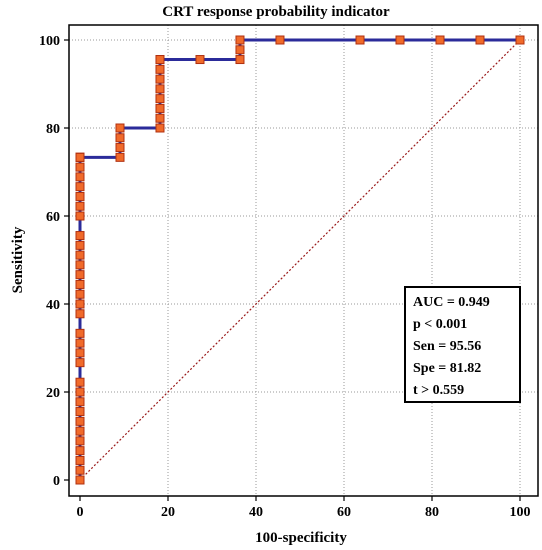 The height and width of the screenshot is (550, 542). I want to click on chart-title: CRT response probability indicator, so click(276, 12).